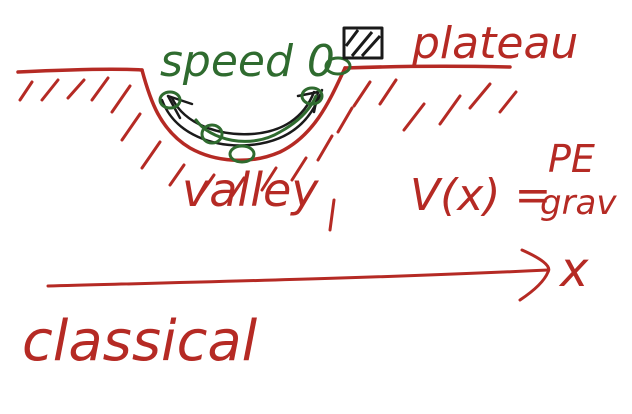 The width and height of the screenshot is (632, 414). What do you see at coordinates (578, 203) in the screenshot?
I see `potential-bottom-label: grav` at bounding box center [578, 203].